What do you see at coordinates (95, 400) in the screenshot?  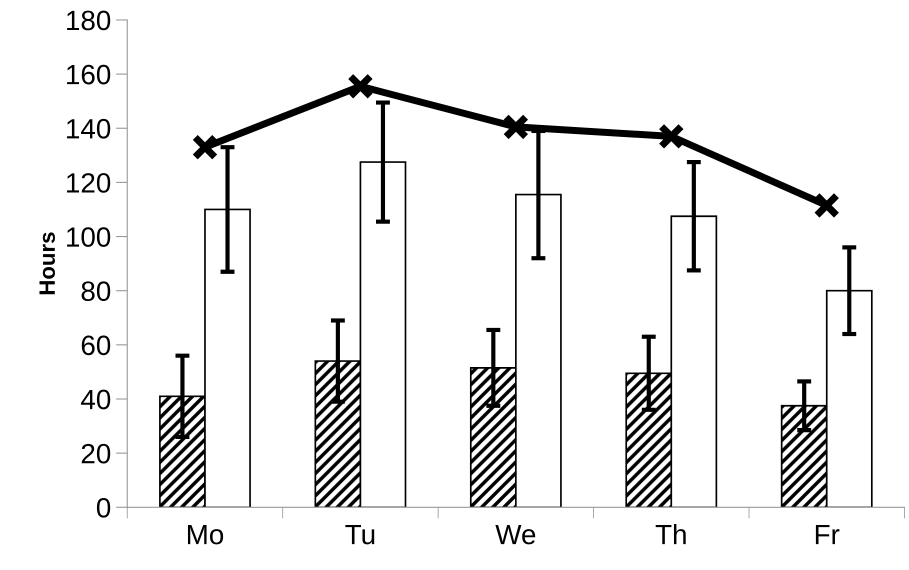 I see `y-tick-label: 40` at bounding box center [95, 400].